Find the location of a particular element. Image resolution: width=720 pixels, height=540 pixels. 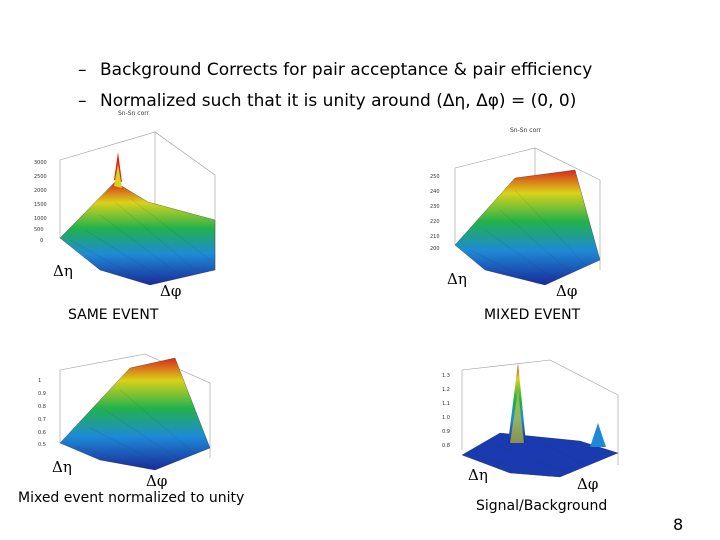

norm-z-tick: 0.5 is located at coordinates (42, 445).